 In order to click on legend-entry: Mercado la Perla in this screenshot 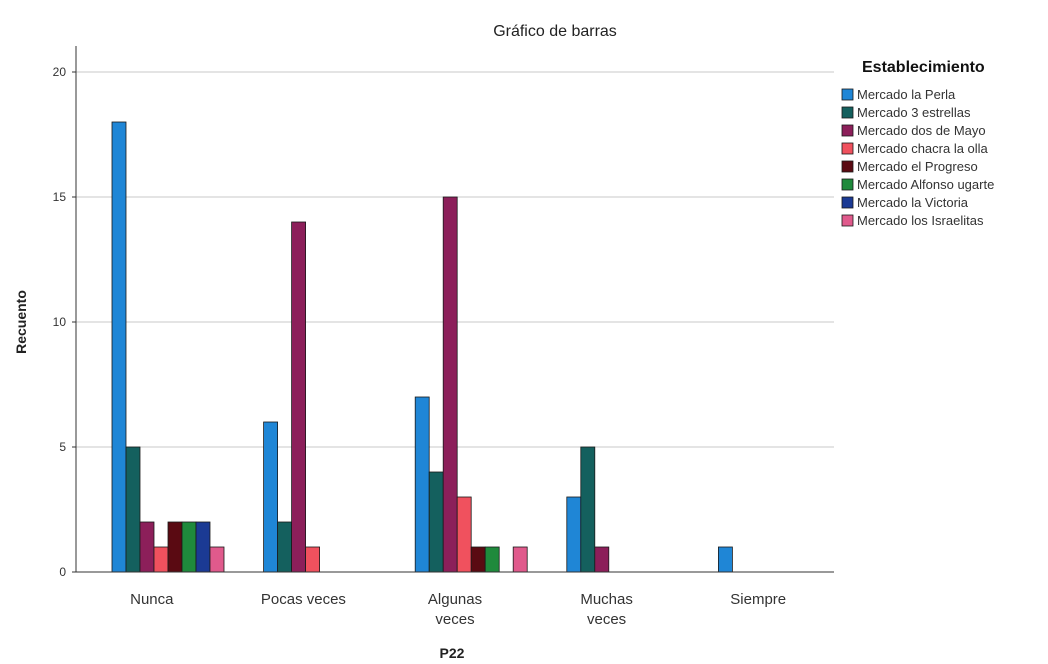, I will do `click(906, 94)`.